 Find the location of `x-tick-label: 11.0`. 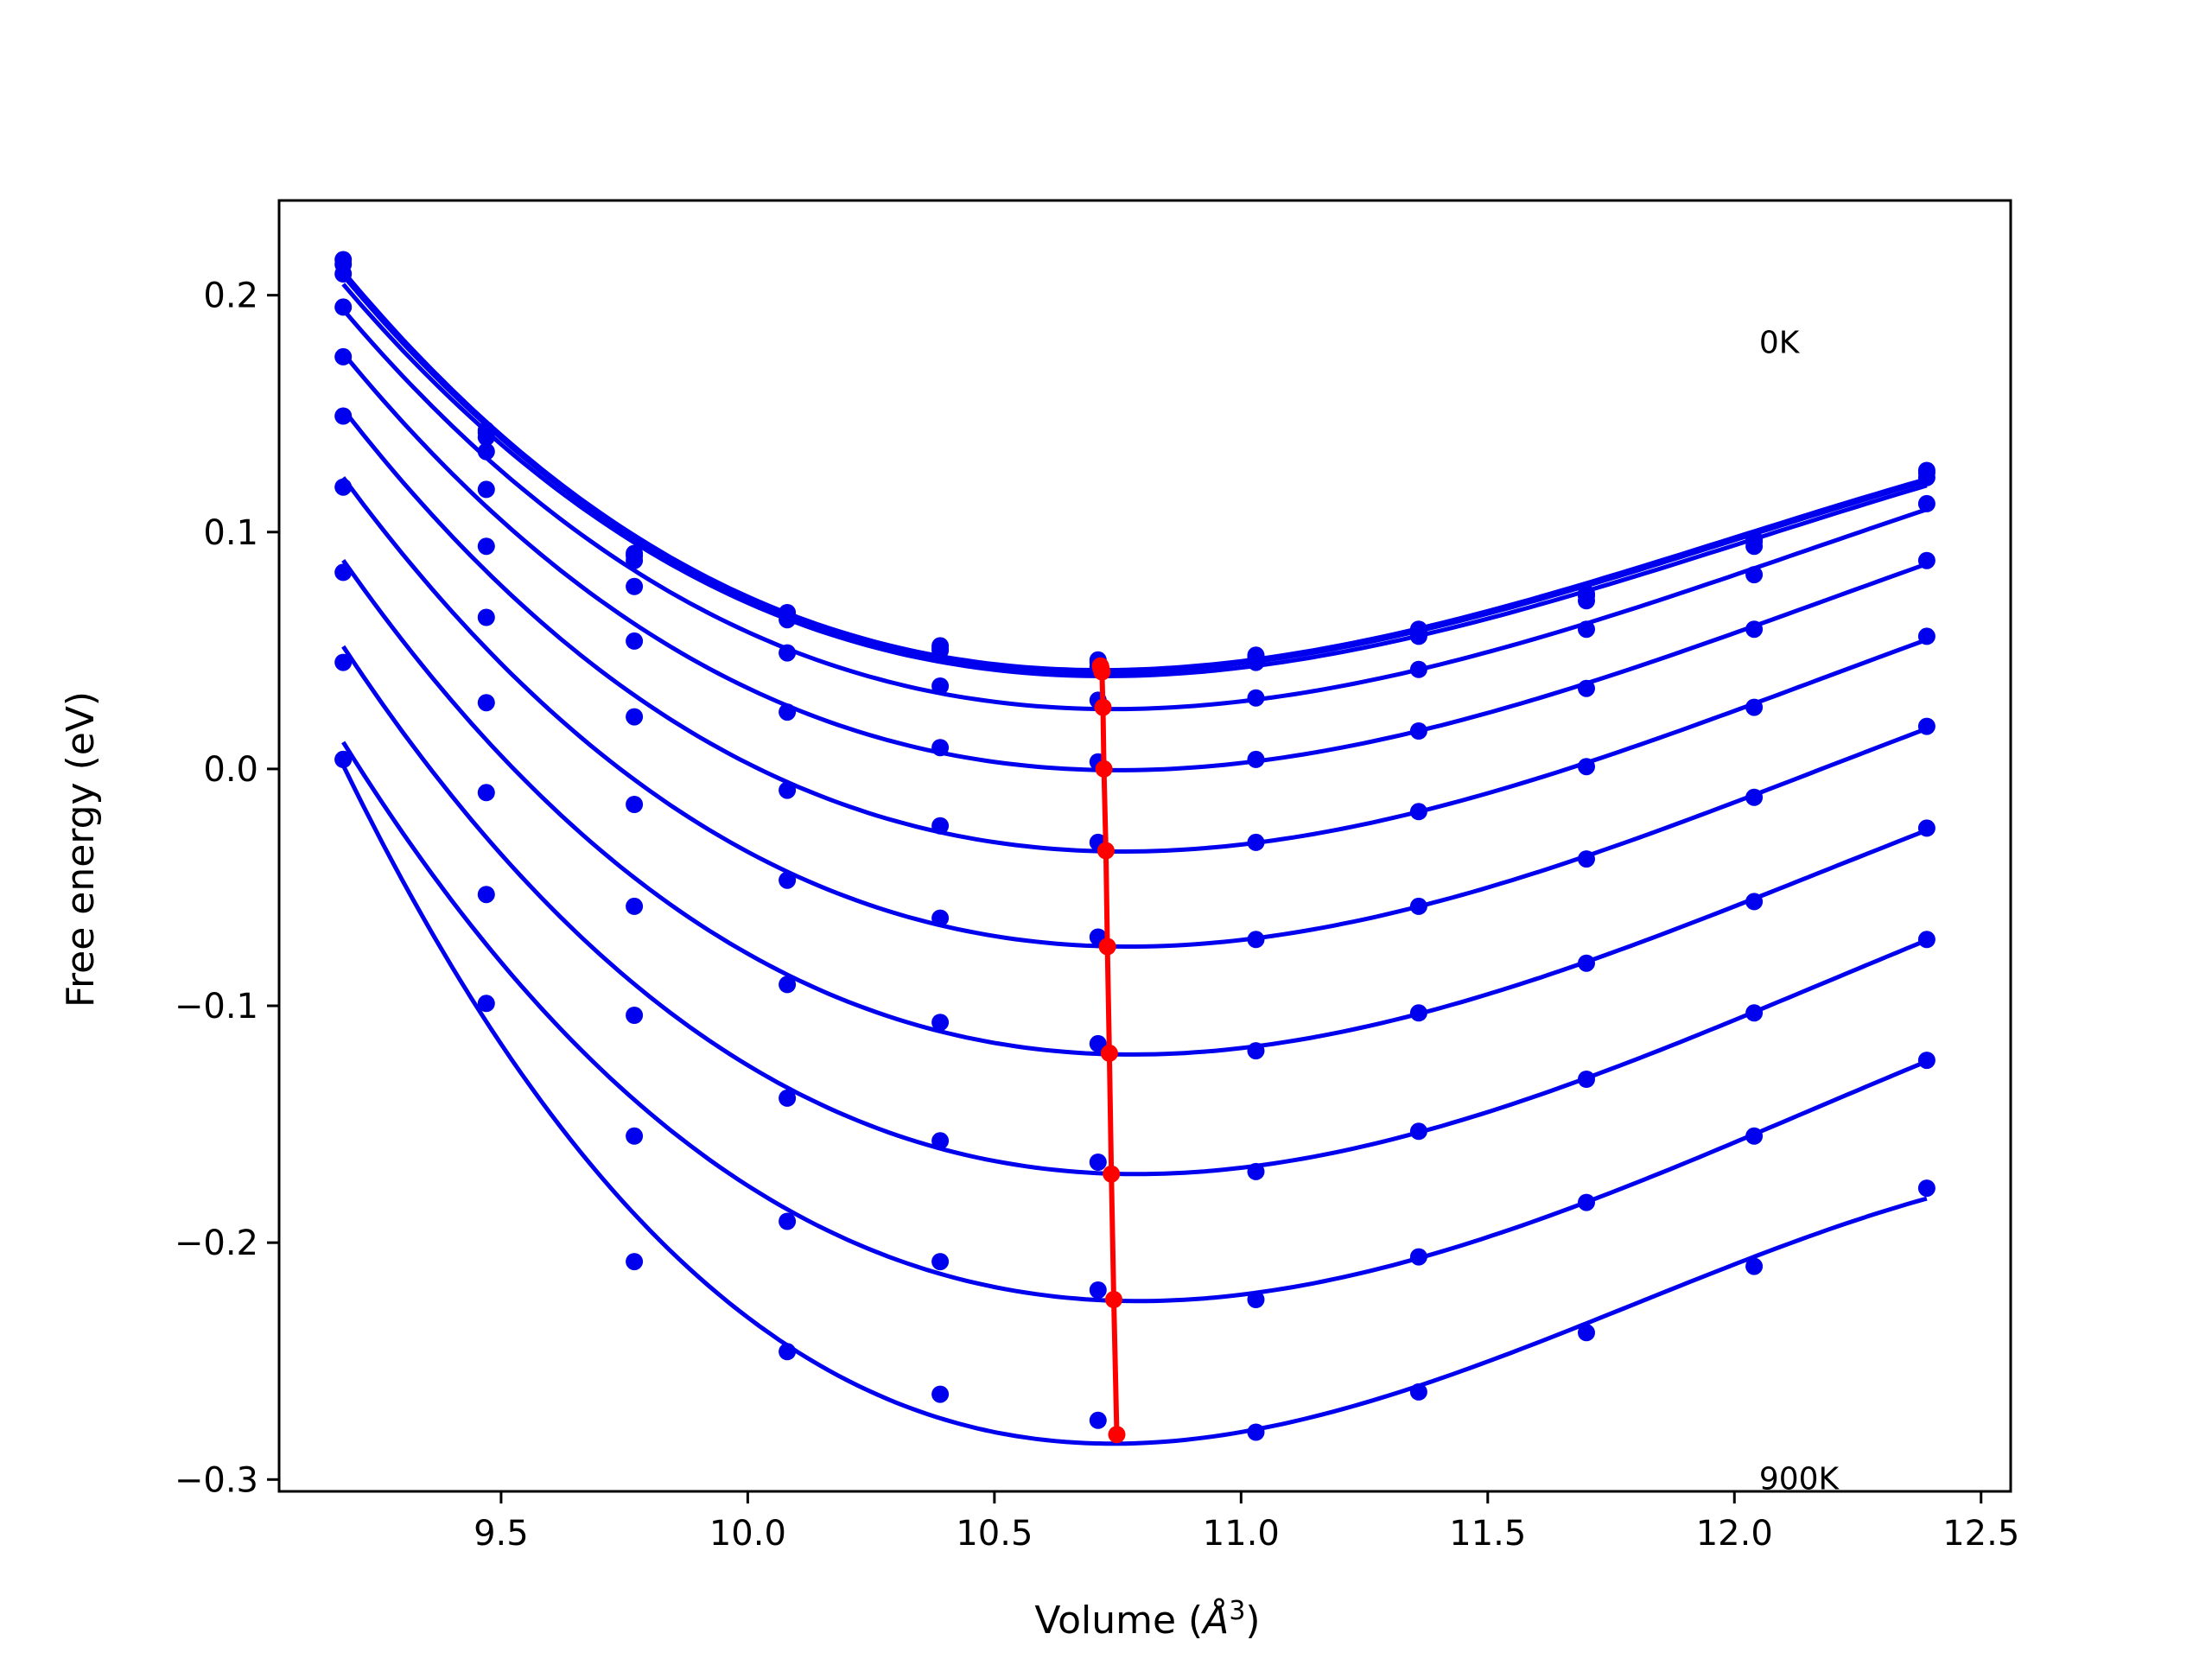

x-tick-label: 11.0 is located at coordinates (1241, 1534).